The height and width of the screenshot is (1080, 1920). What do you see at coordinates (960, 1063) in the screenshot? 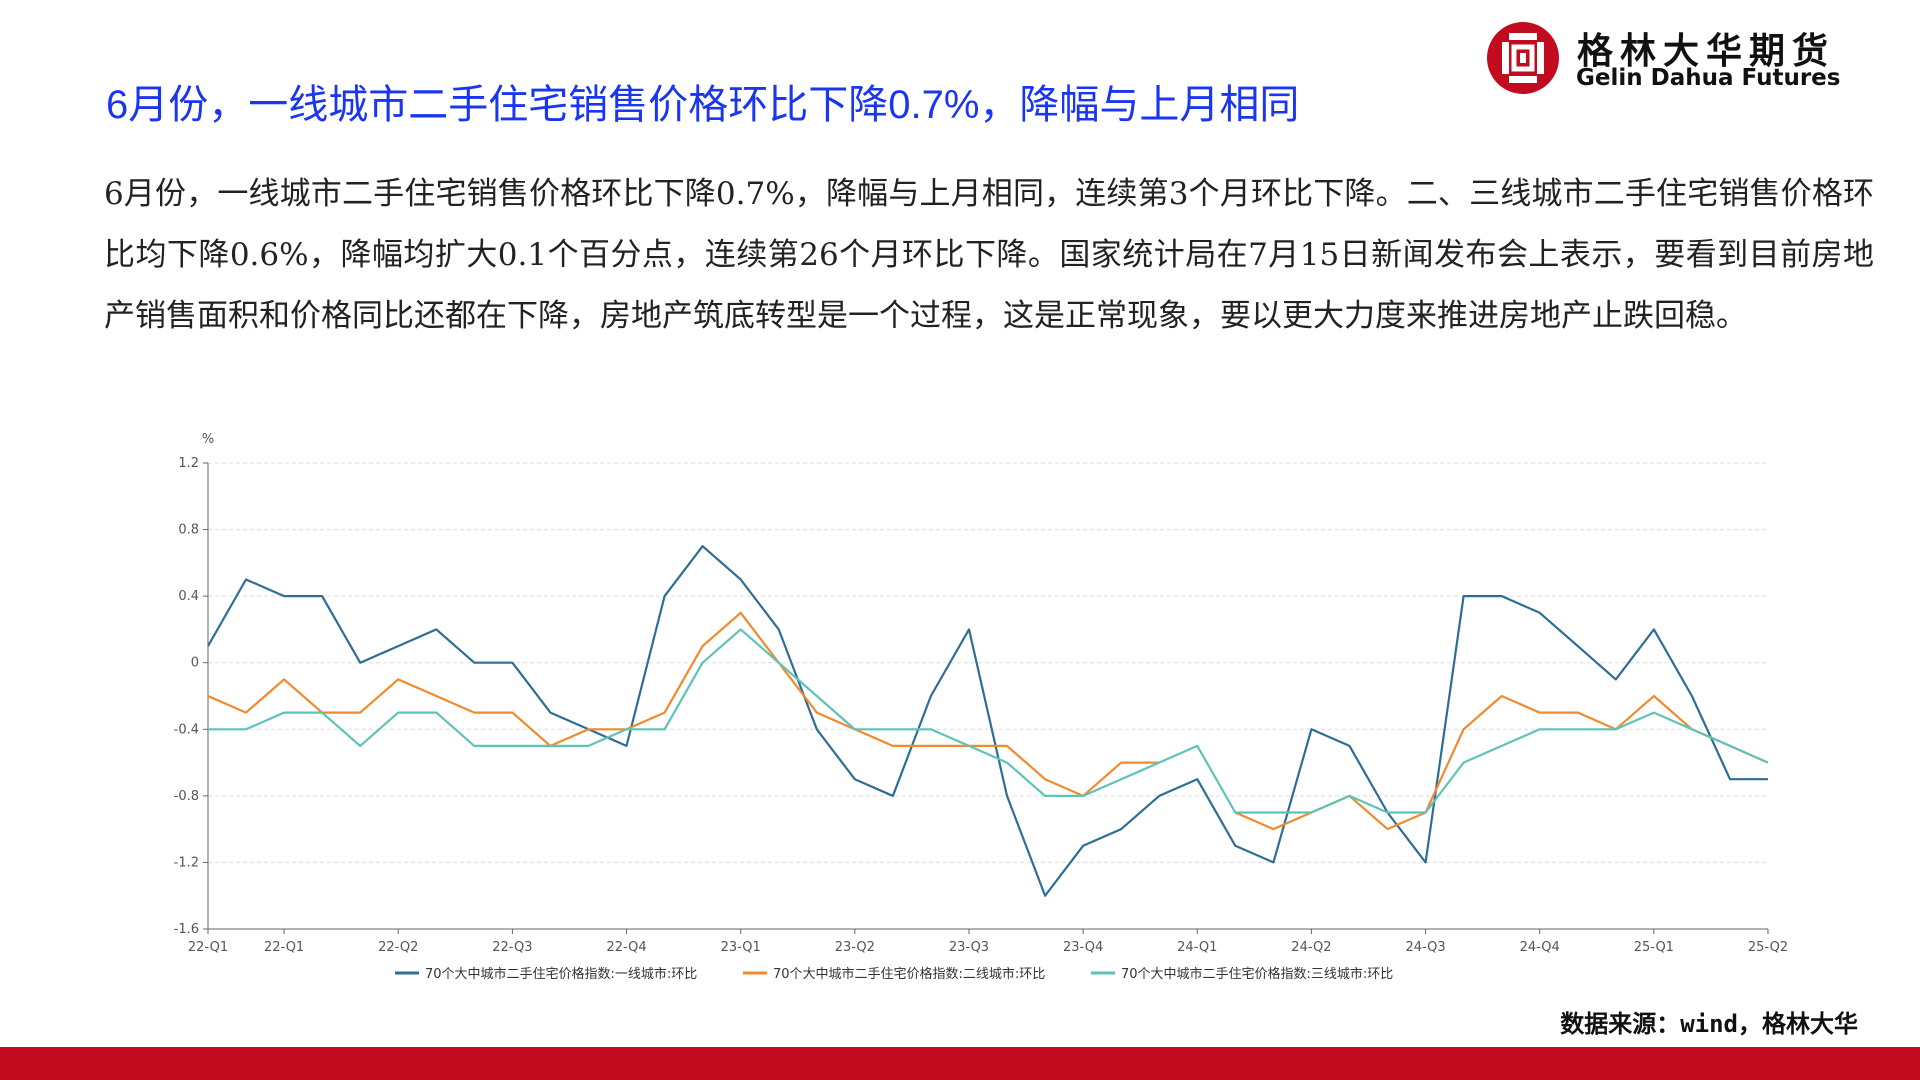
I see `bottom-bar` at bounding box center [960, 1063].